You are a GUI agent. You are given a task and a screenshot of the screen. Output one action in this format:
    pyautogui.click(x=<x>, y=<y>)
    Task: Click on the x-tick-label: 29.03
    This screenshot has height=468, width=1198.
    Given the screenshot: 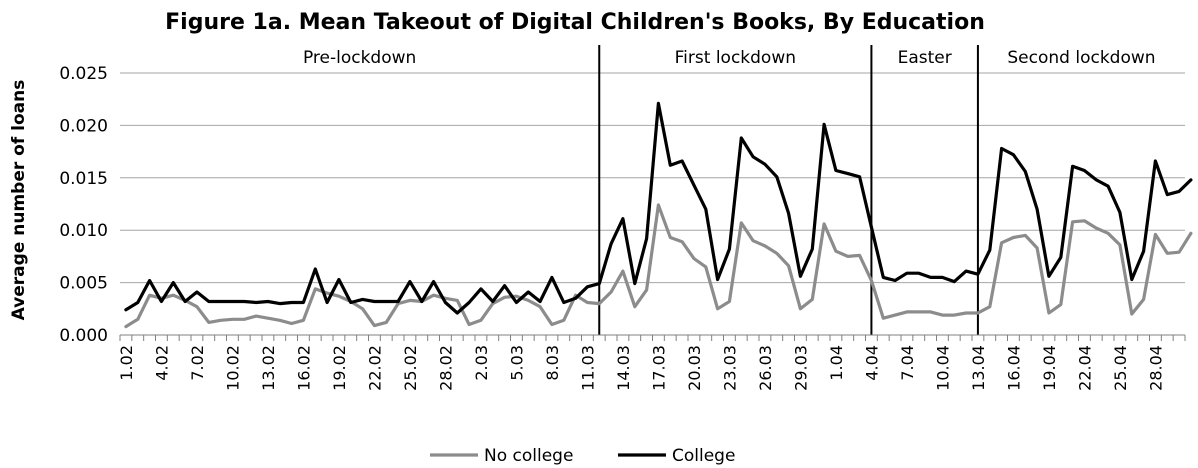 What is the action you would take?
    pyautogui.click(x=800, y=368)
    